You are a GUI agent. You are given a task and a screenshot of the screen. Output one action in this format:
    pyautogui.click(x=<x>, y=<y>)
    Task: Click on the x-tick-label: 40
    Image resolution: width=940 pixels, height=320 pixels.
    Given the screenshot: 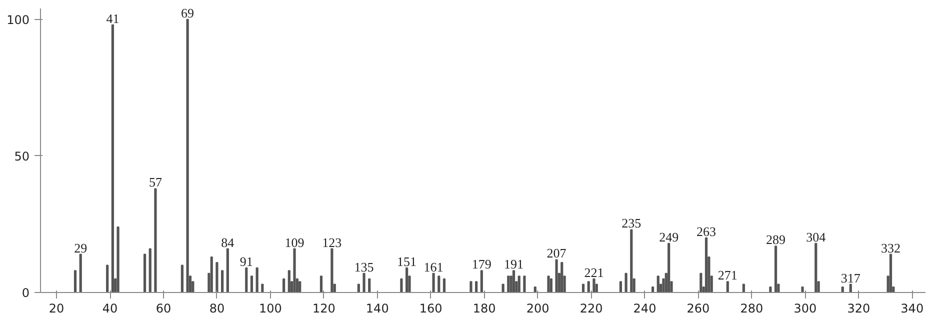 What is the action you would take?
    pyautogui.click(x=110, y=309)
    